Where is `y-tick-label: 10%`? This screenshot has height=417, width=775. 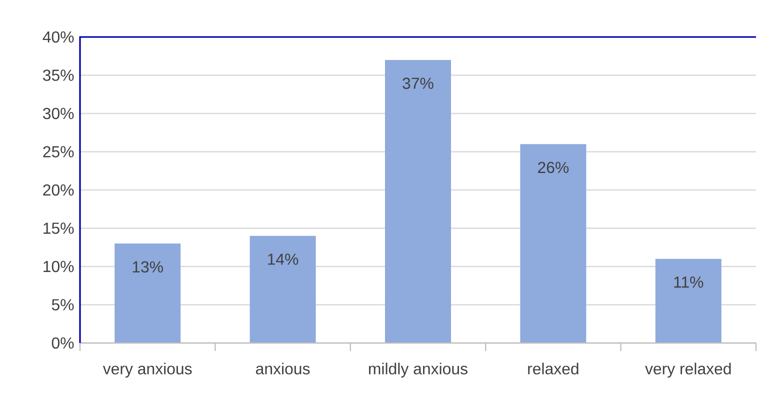 y-tick-label: 10% is located at coordinates (59, 266).